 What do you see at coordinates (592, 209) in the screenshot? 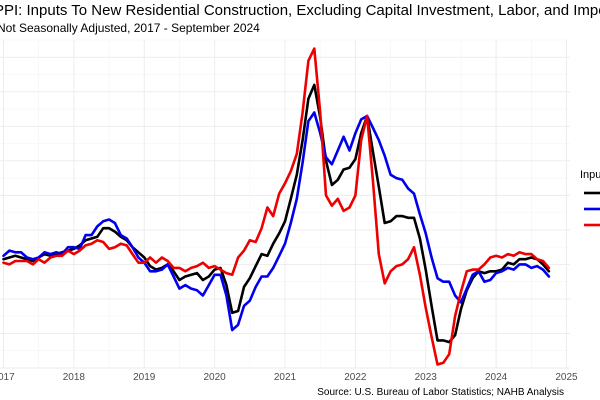
I see `legend` at bounding box center [592, 209].